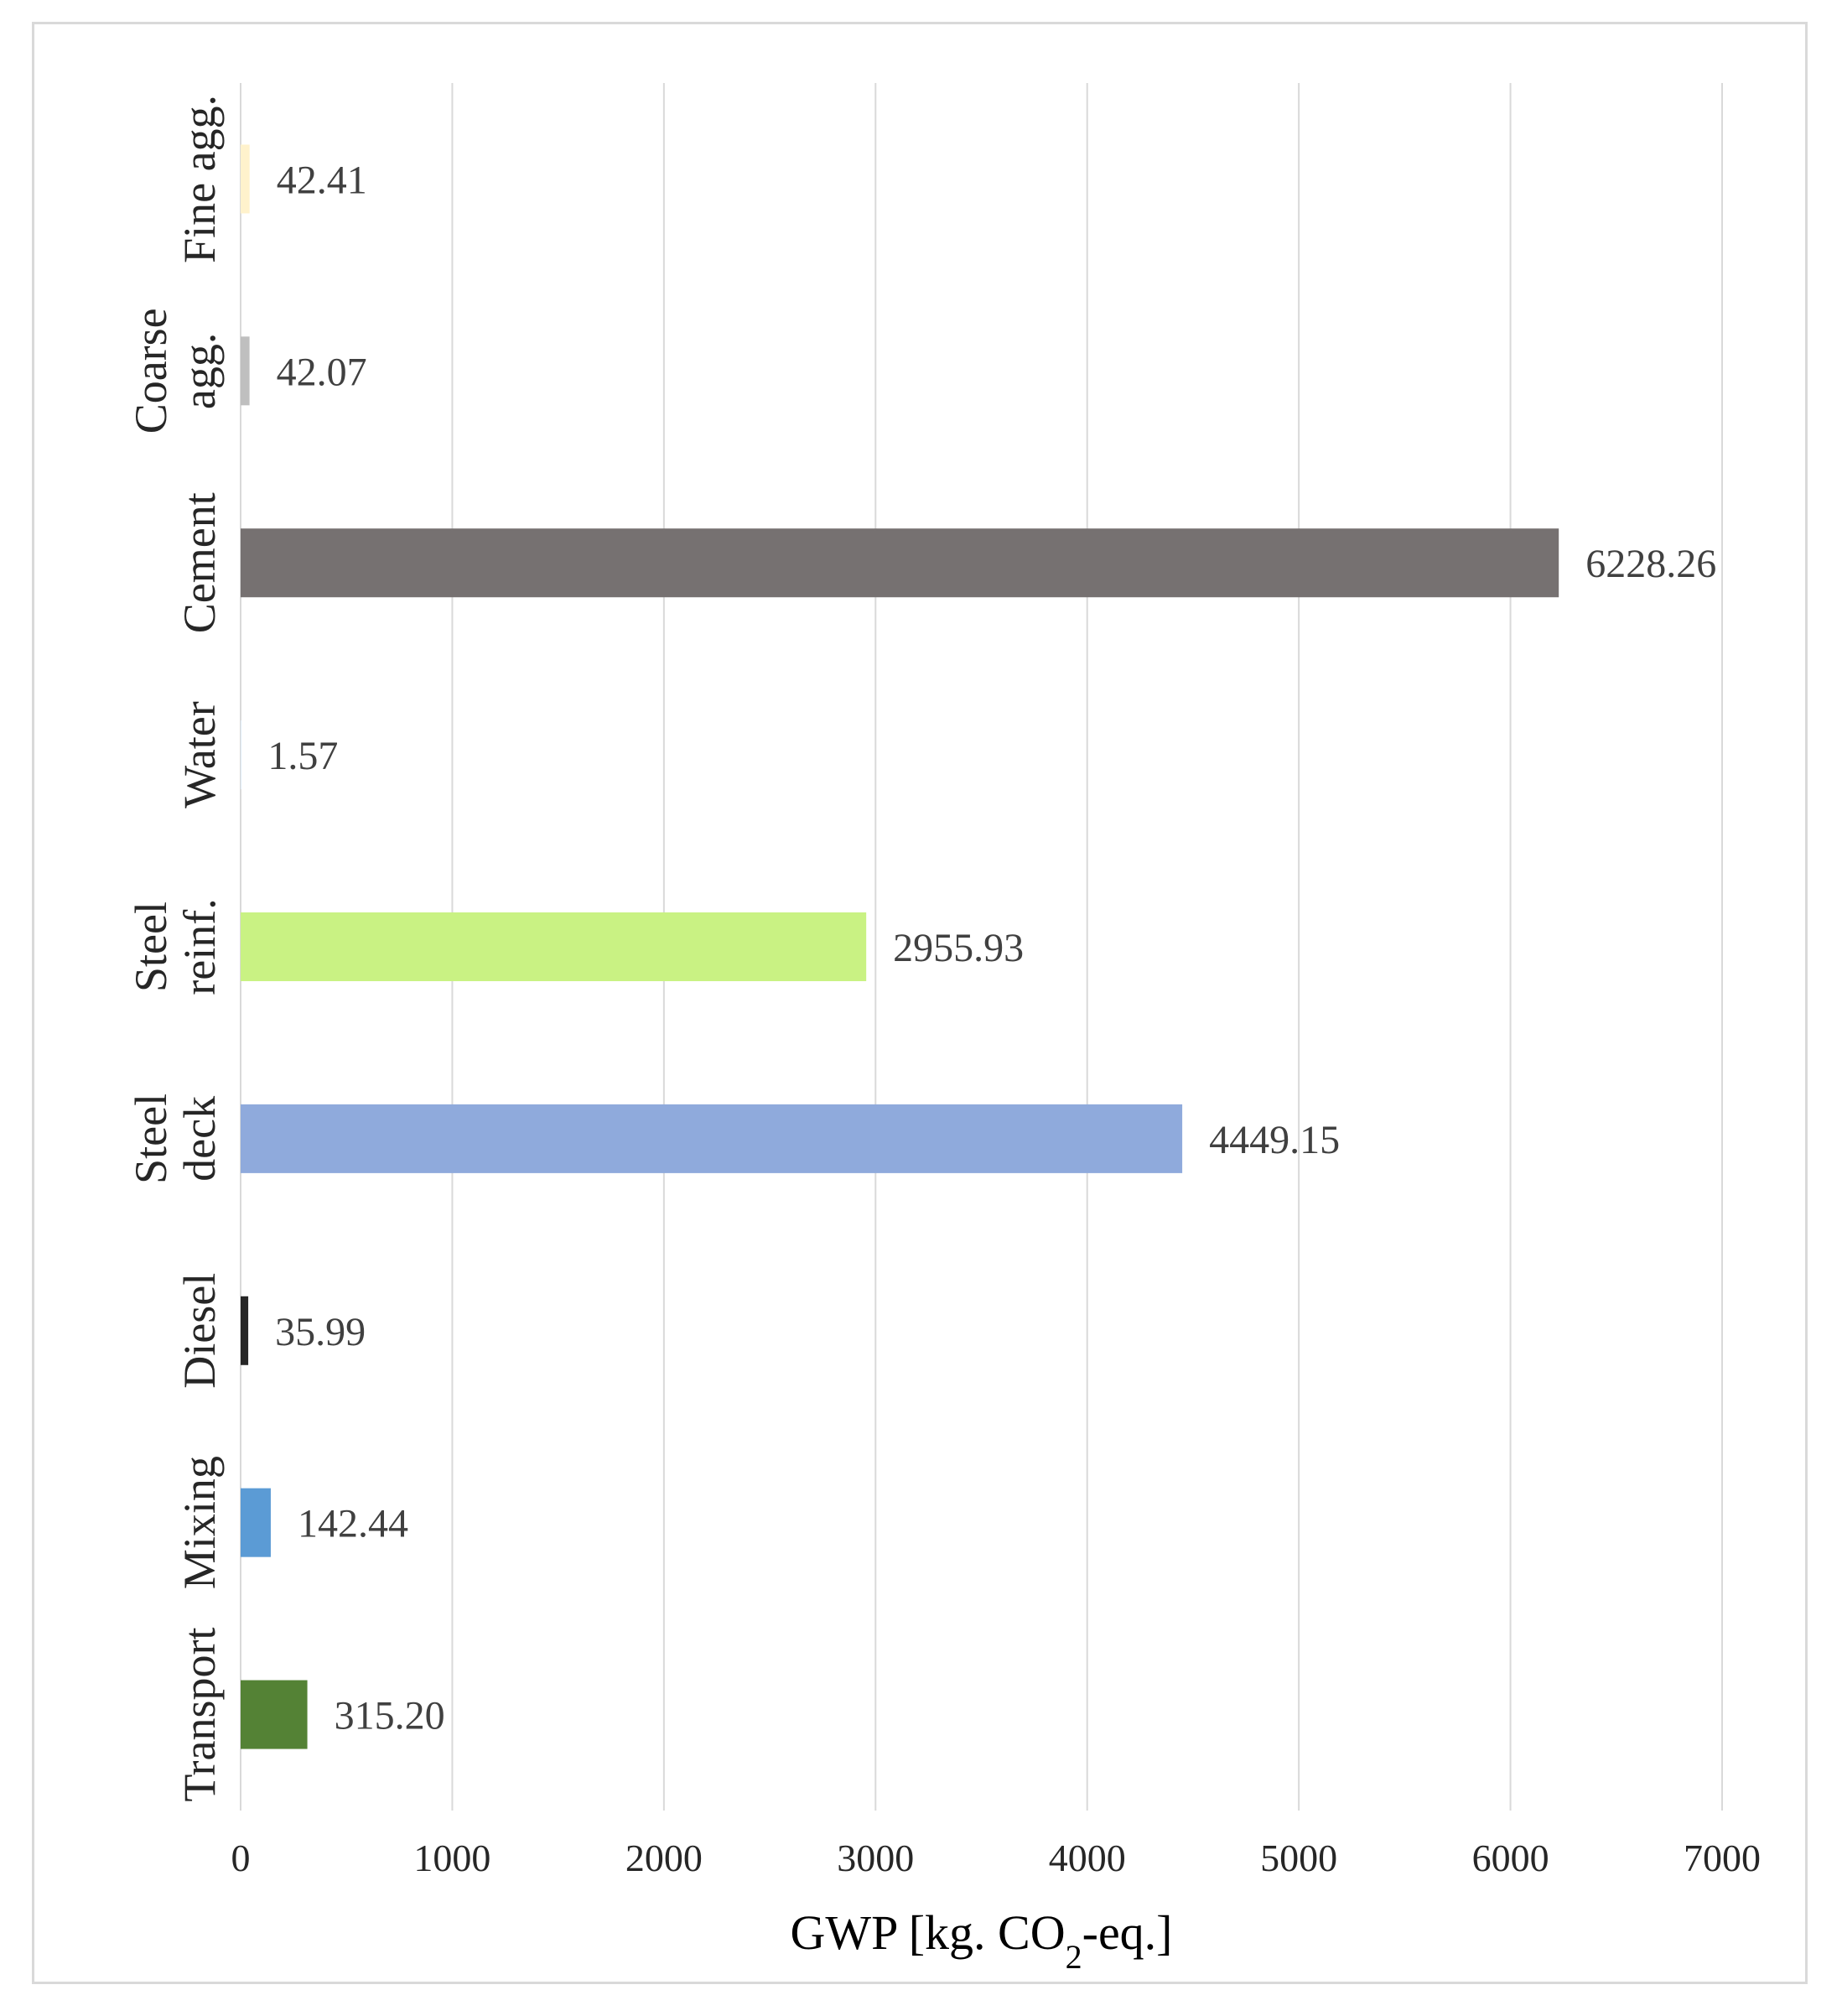 This screenshot has height=2016, width=1842. I want to click on bar-steel-deck, so click(712, 1138).